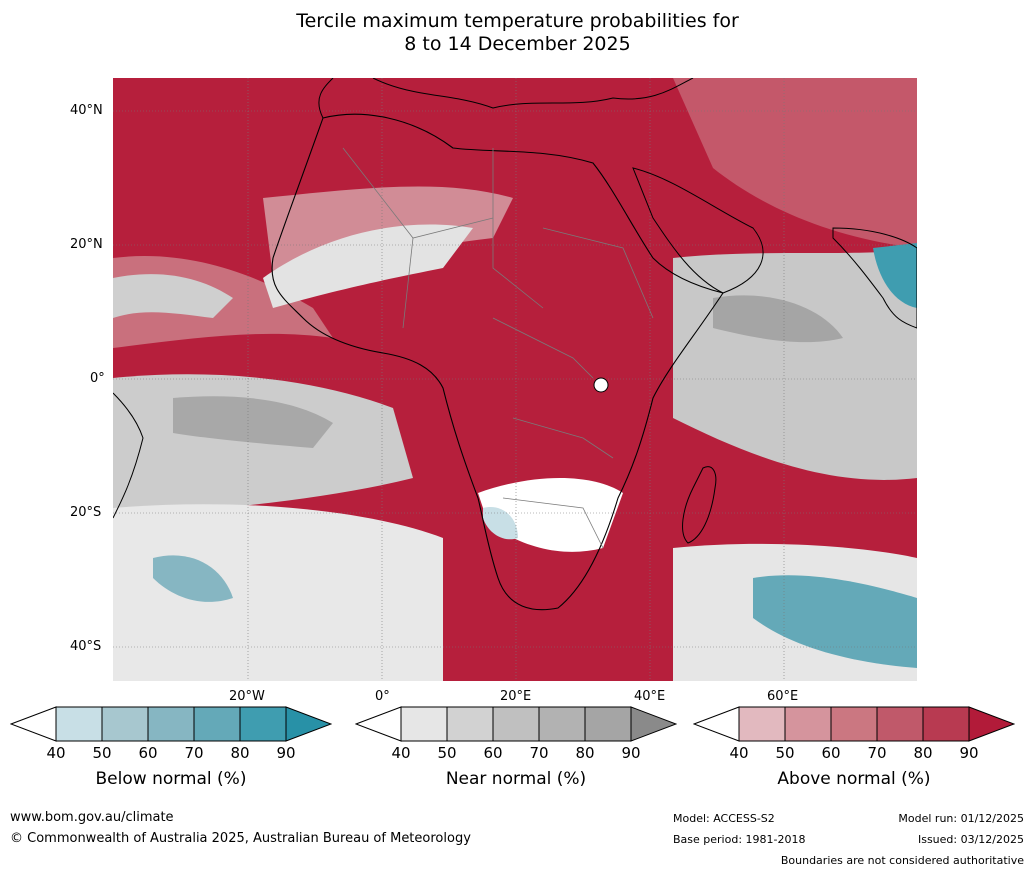 The width and height of the screenshot is (1035, 873). I want to click on lon-label-60e: 60°E, so click(783, 696).